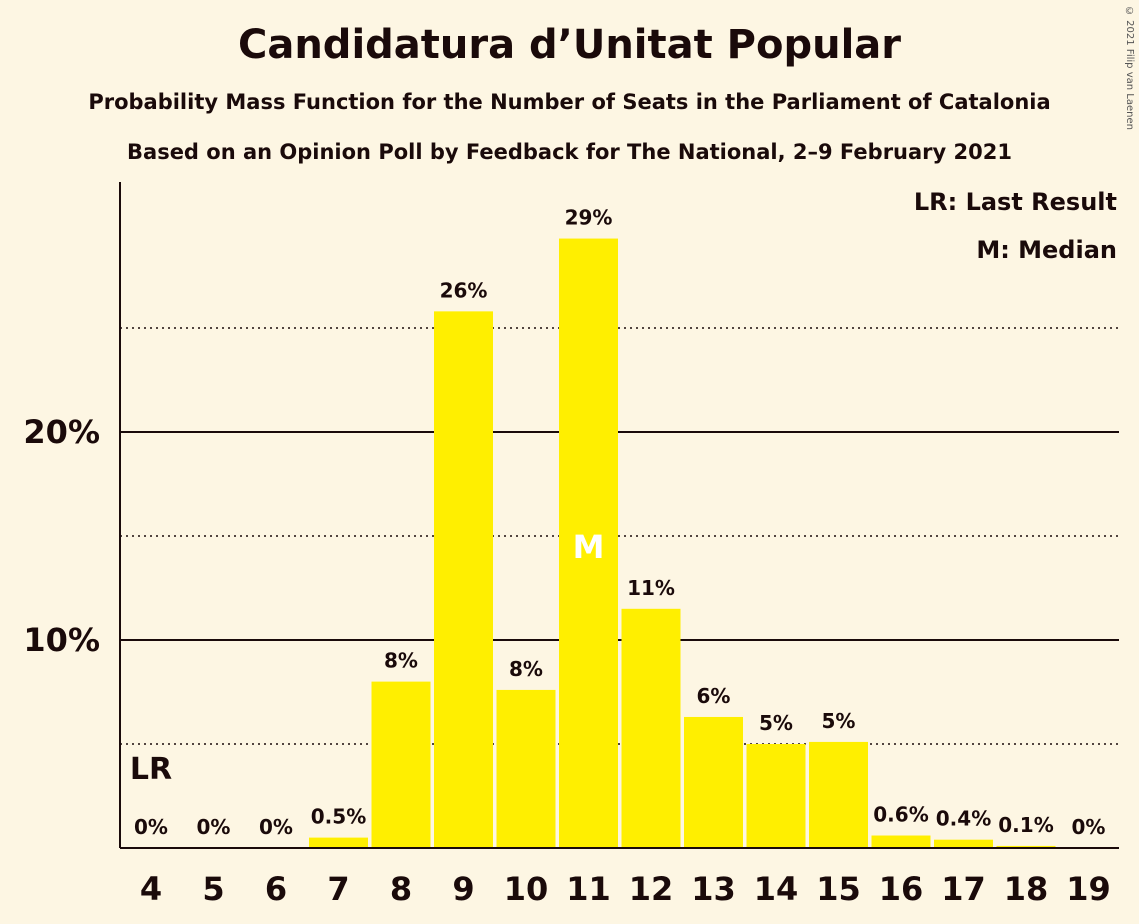  Describe the element at coordinates (61, 536) in the screenshot. I see `y-tick-labels: 10% 20%` at that location.